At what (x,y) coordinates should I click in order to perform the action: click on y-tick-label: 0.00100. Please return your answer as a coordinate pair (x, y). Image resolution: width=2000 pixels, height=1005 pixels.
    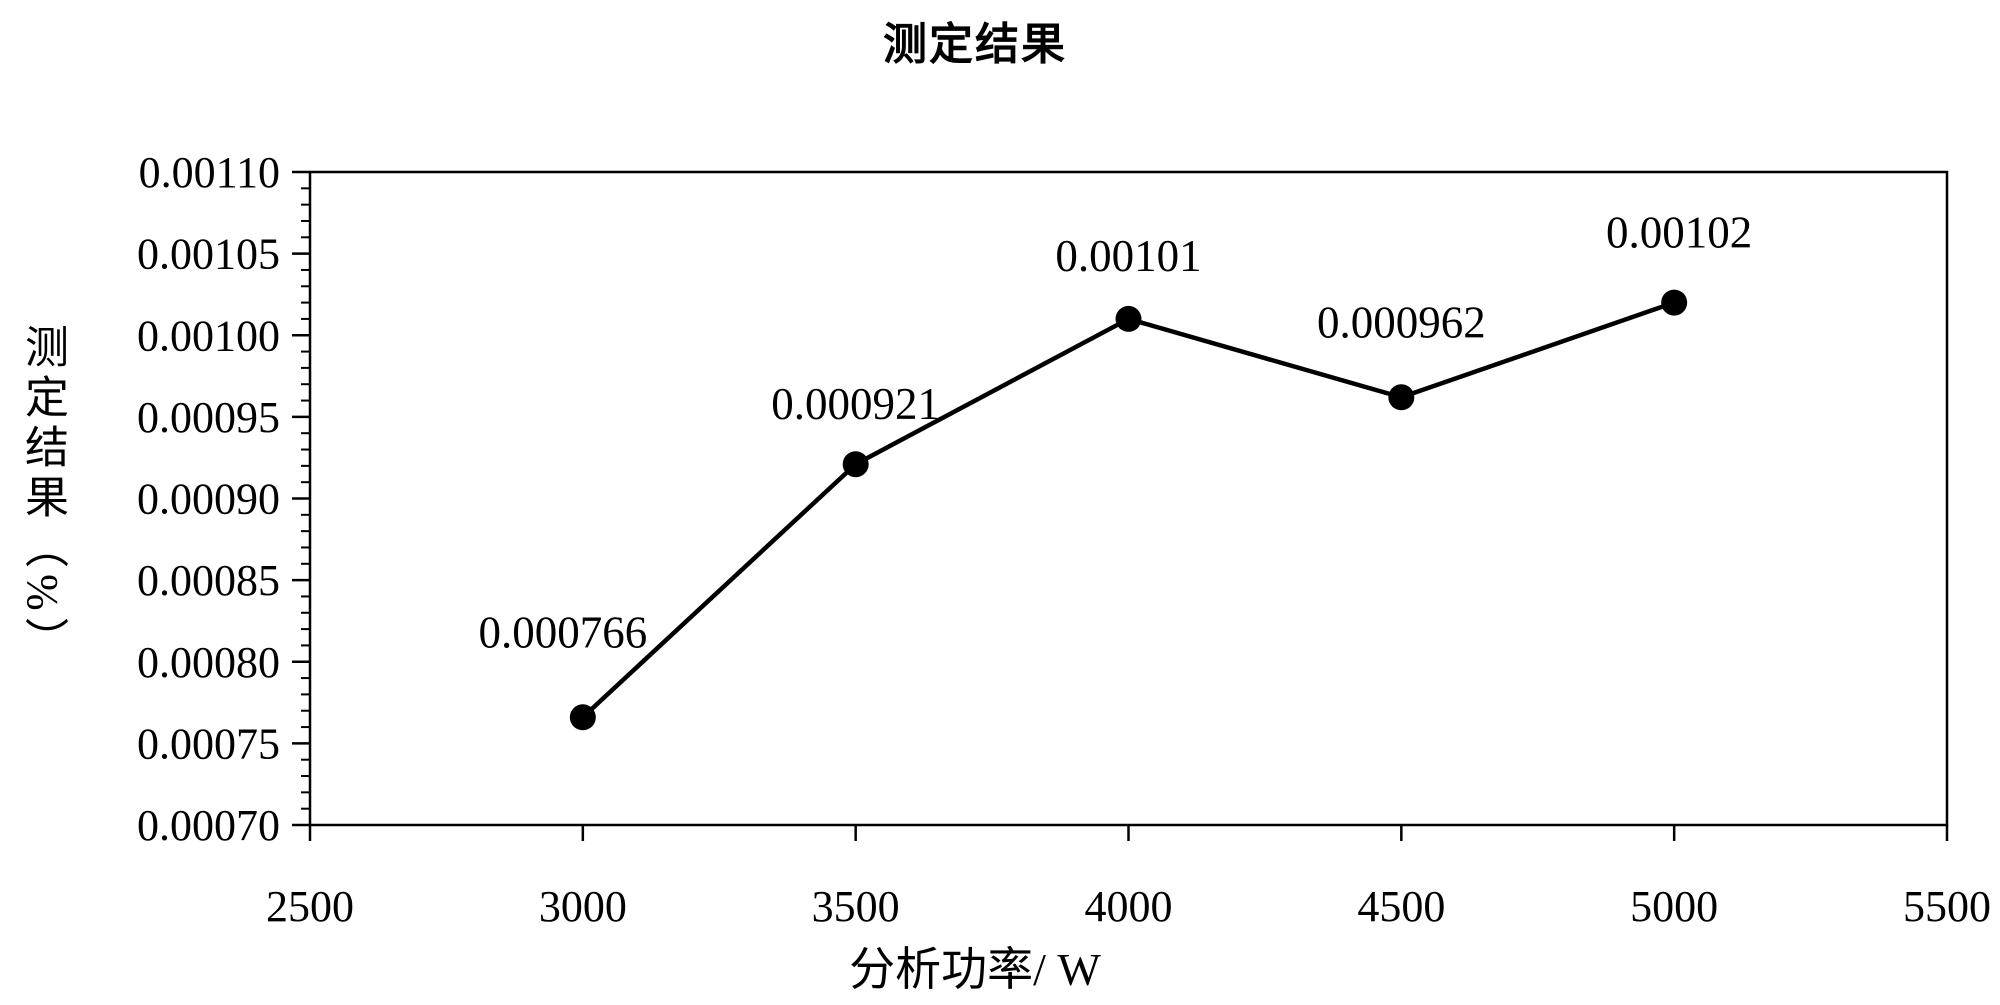
    Looking at the image, I should click on (208, 335).